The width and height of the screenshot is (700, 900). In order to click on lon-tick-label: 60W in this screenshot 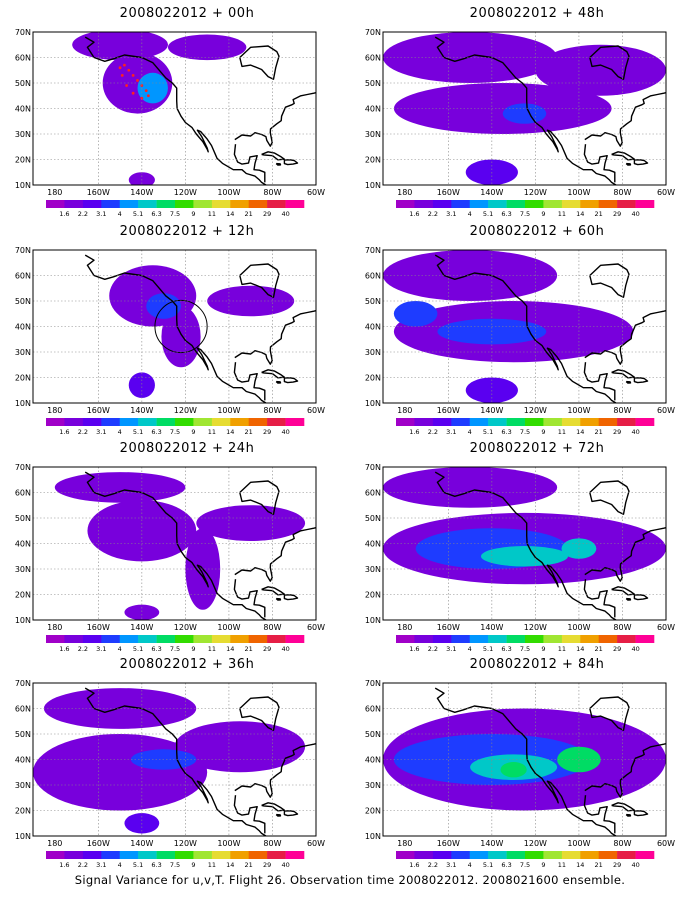, I will do `click(666, 627)`.